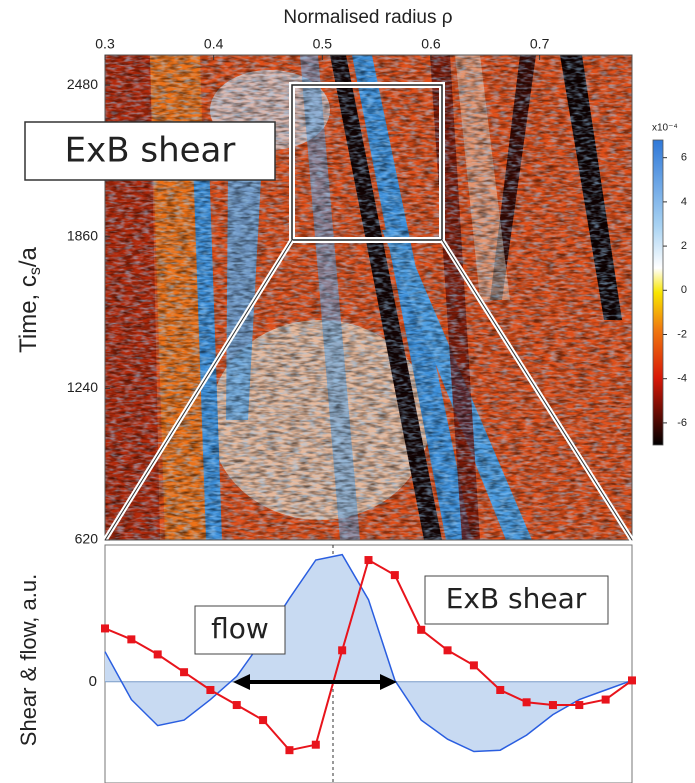 Image resolution: width=695 pixels, height=783 pixels. I want to click on y-axis-title: Time, cs/a, so click(29, 299).